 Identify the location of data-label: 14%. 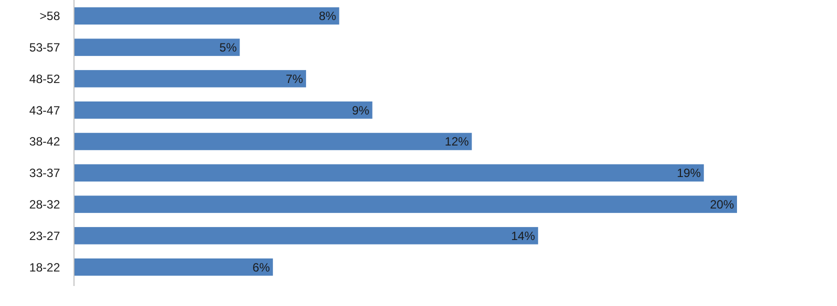
(523, 235).